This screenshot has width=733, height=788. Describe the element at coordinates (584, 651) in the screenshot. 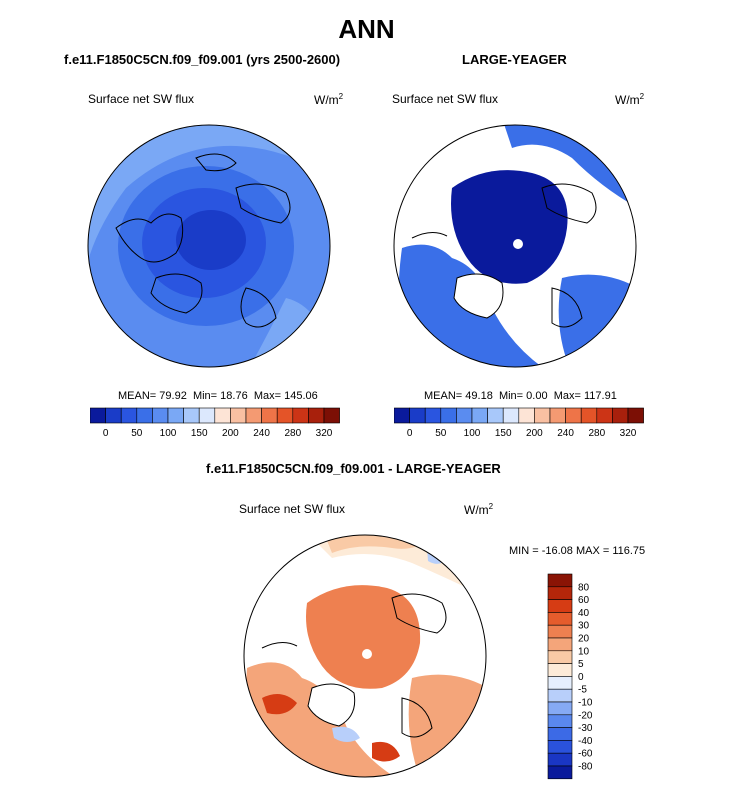

I see `colorbar-tick-label: 10` at that location.